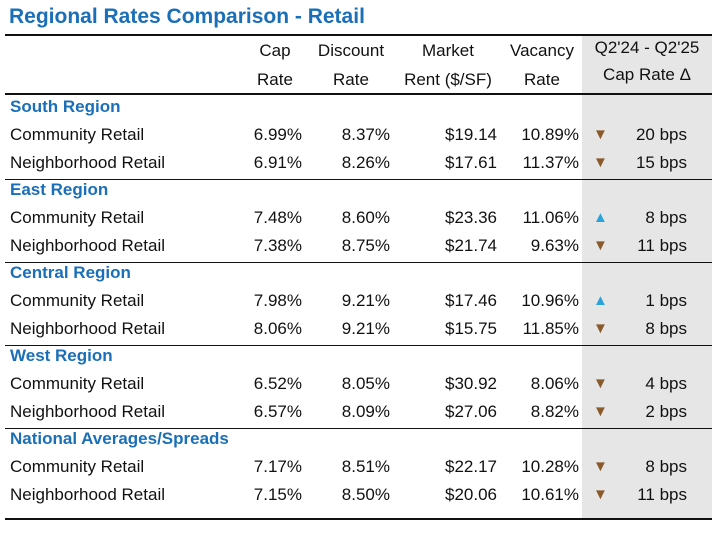  Describe the element at coordinates (277, 411) in the screenshot. I see `cap-rate-value: 6.57%` at that location.